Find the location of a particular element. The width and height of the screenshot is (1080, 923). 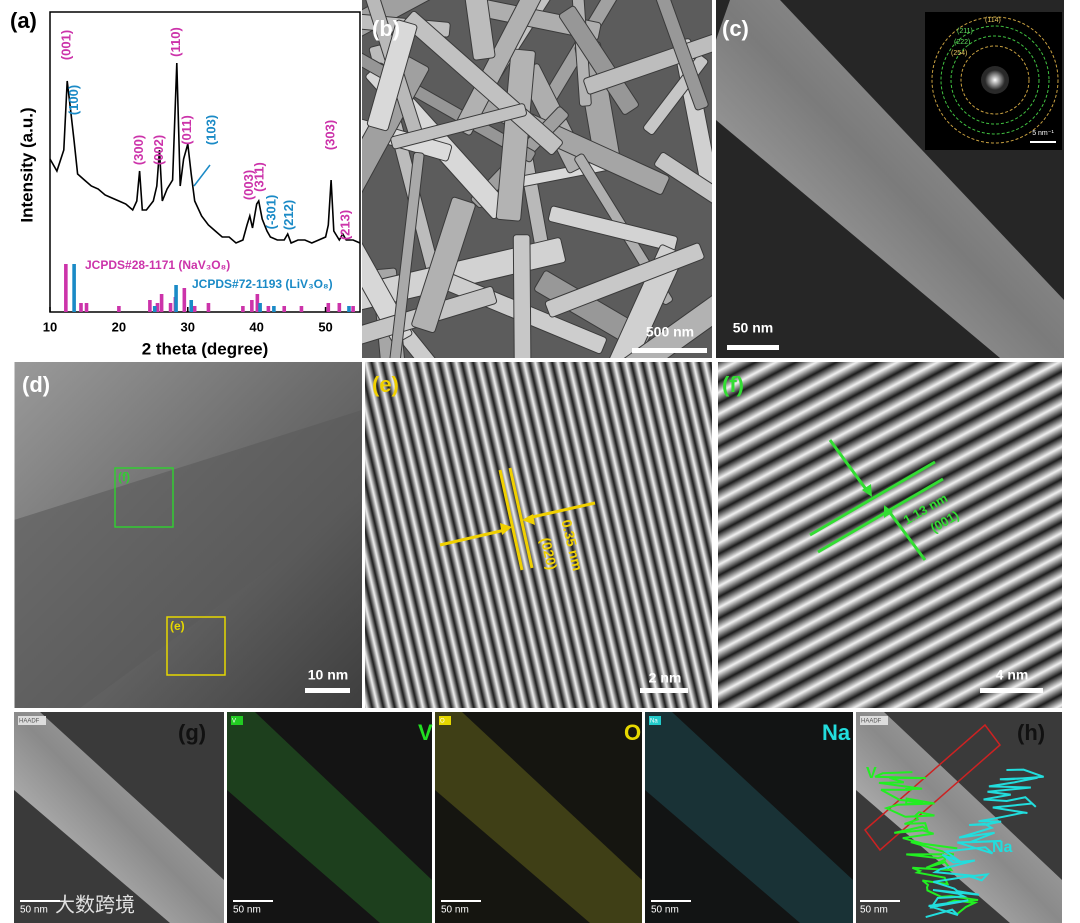

xrd-curve is located at coordinates (205, 153).